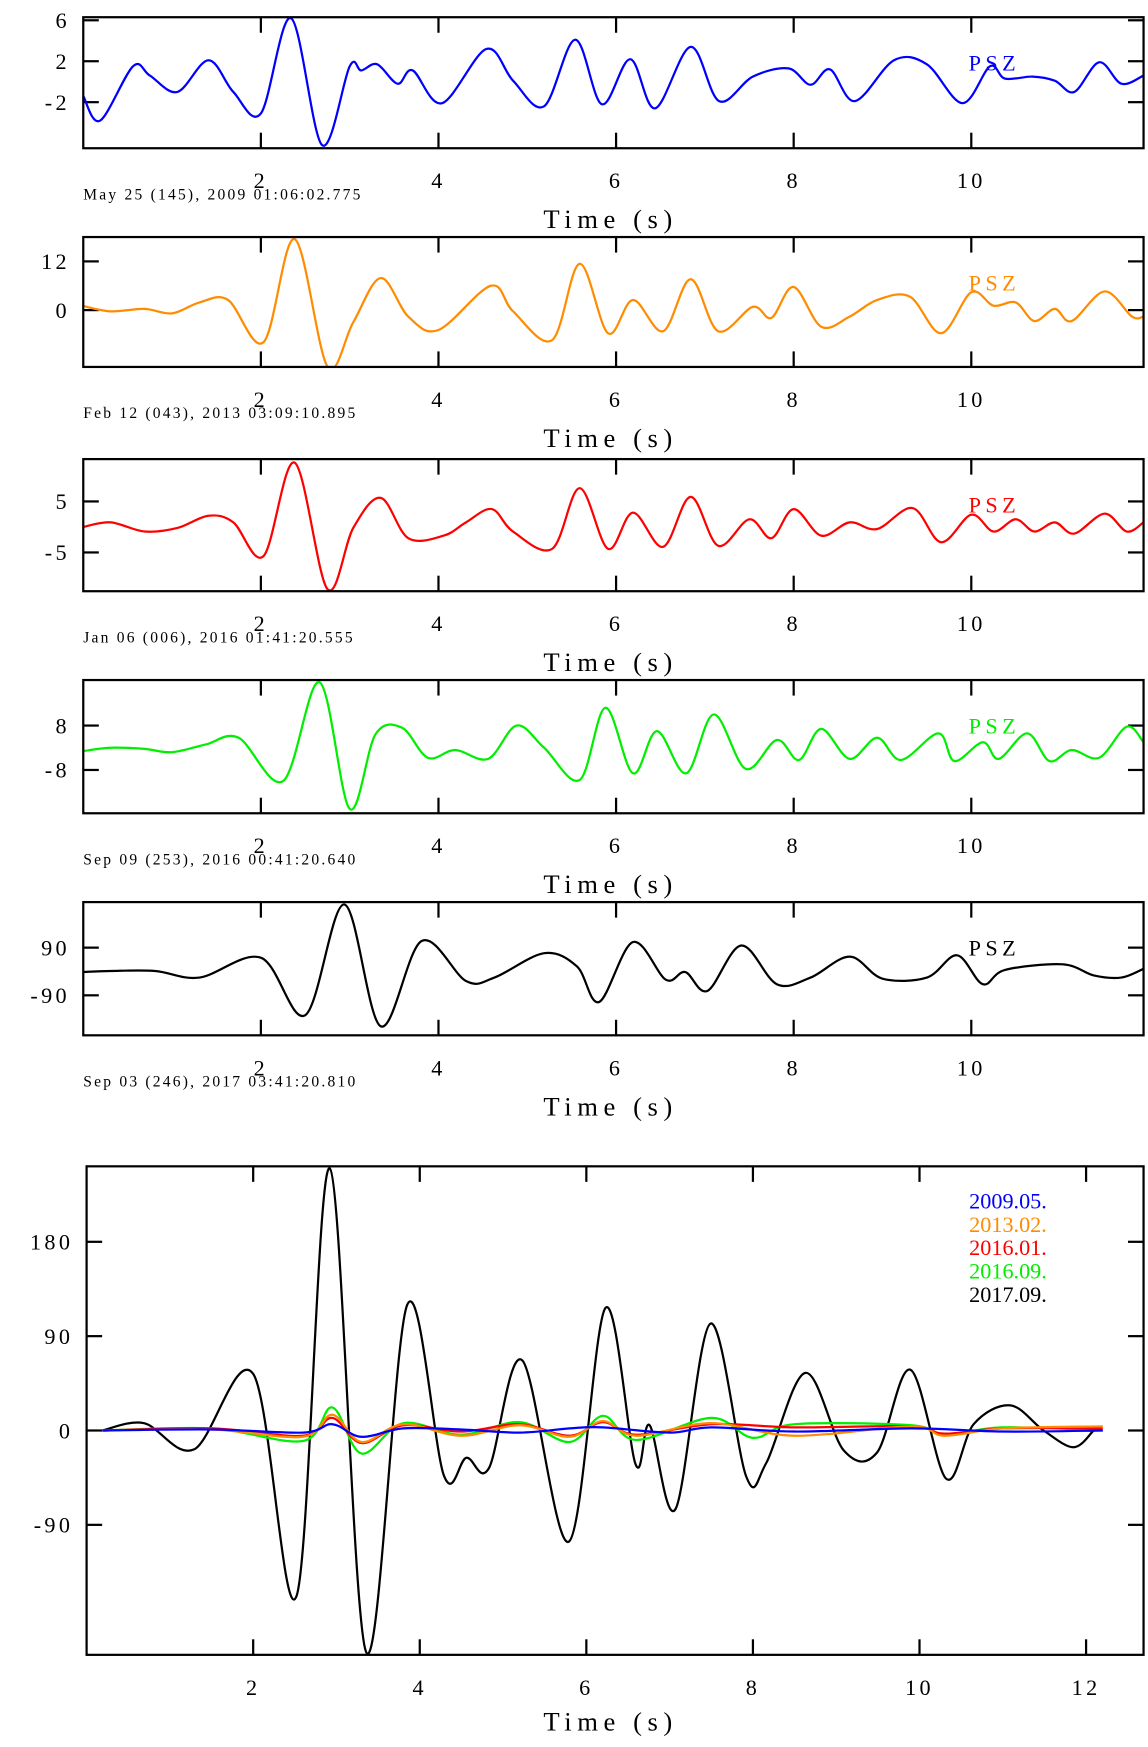  What do you see at coordinates (63, 20) in the screenshot?
I see `y-tick-label: 6` at bounding box center [63, 20].